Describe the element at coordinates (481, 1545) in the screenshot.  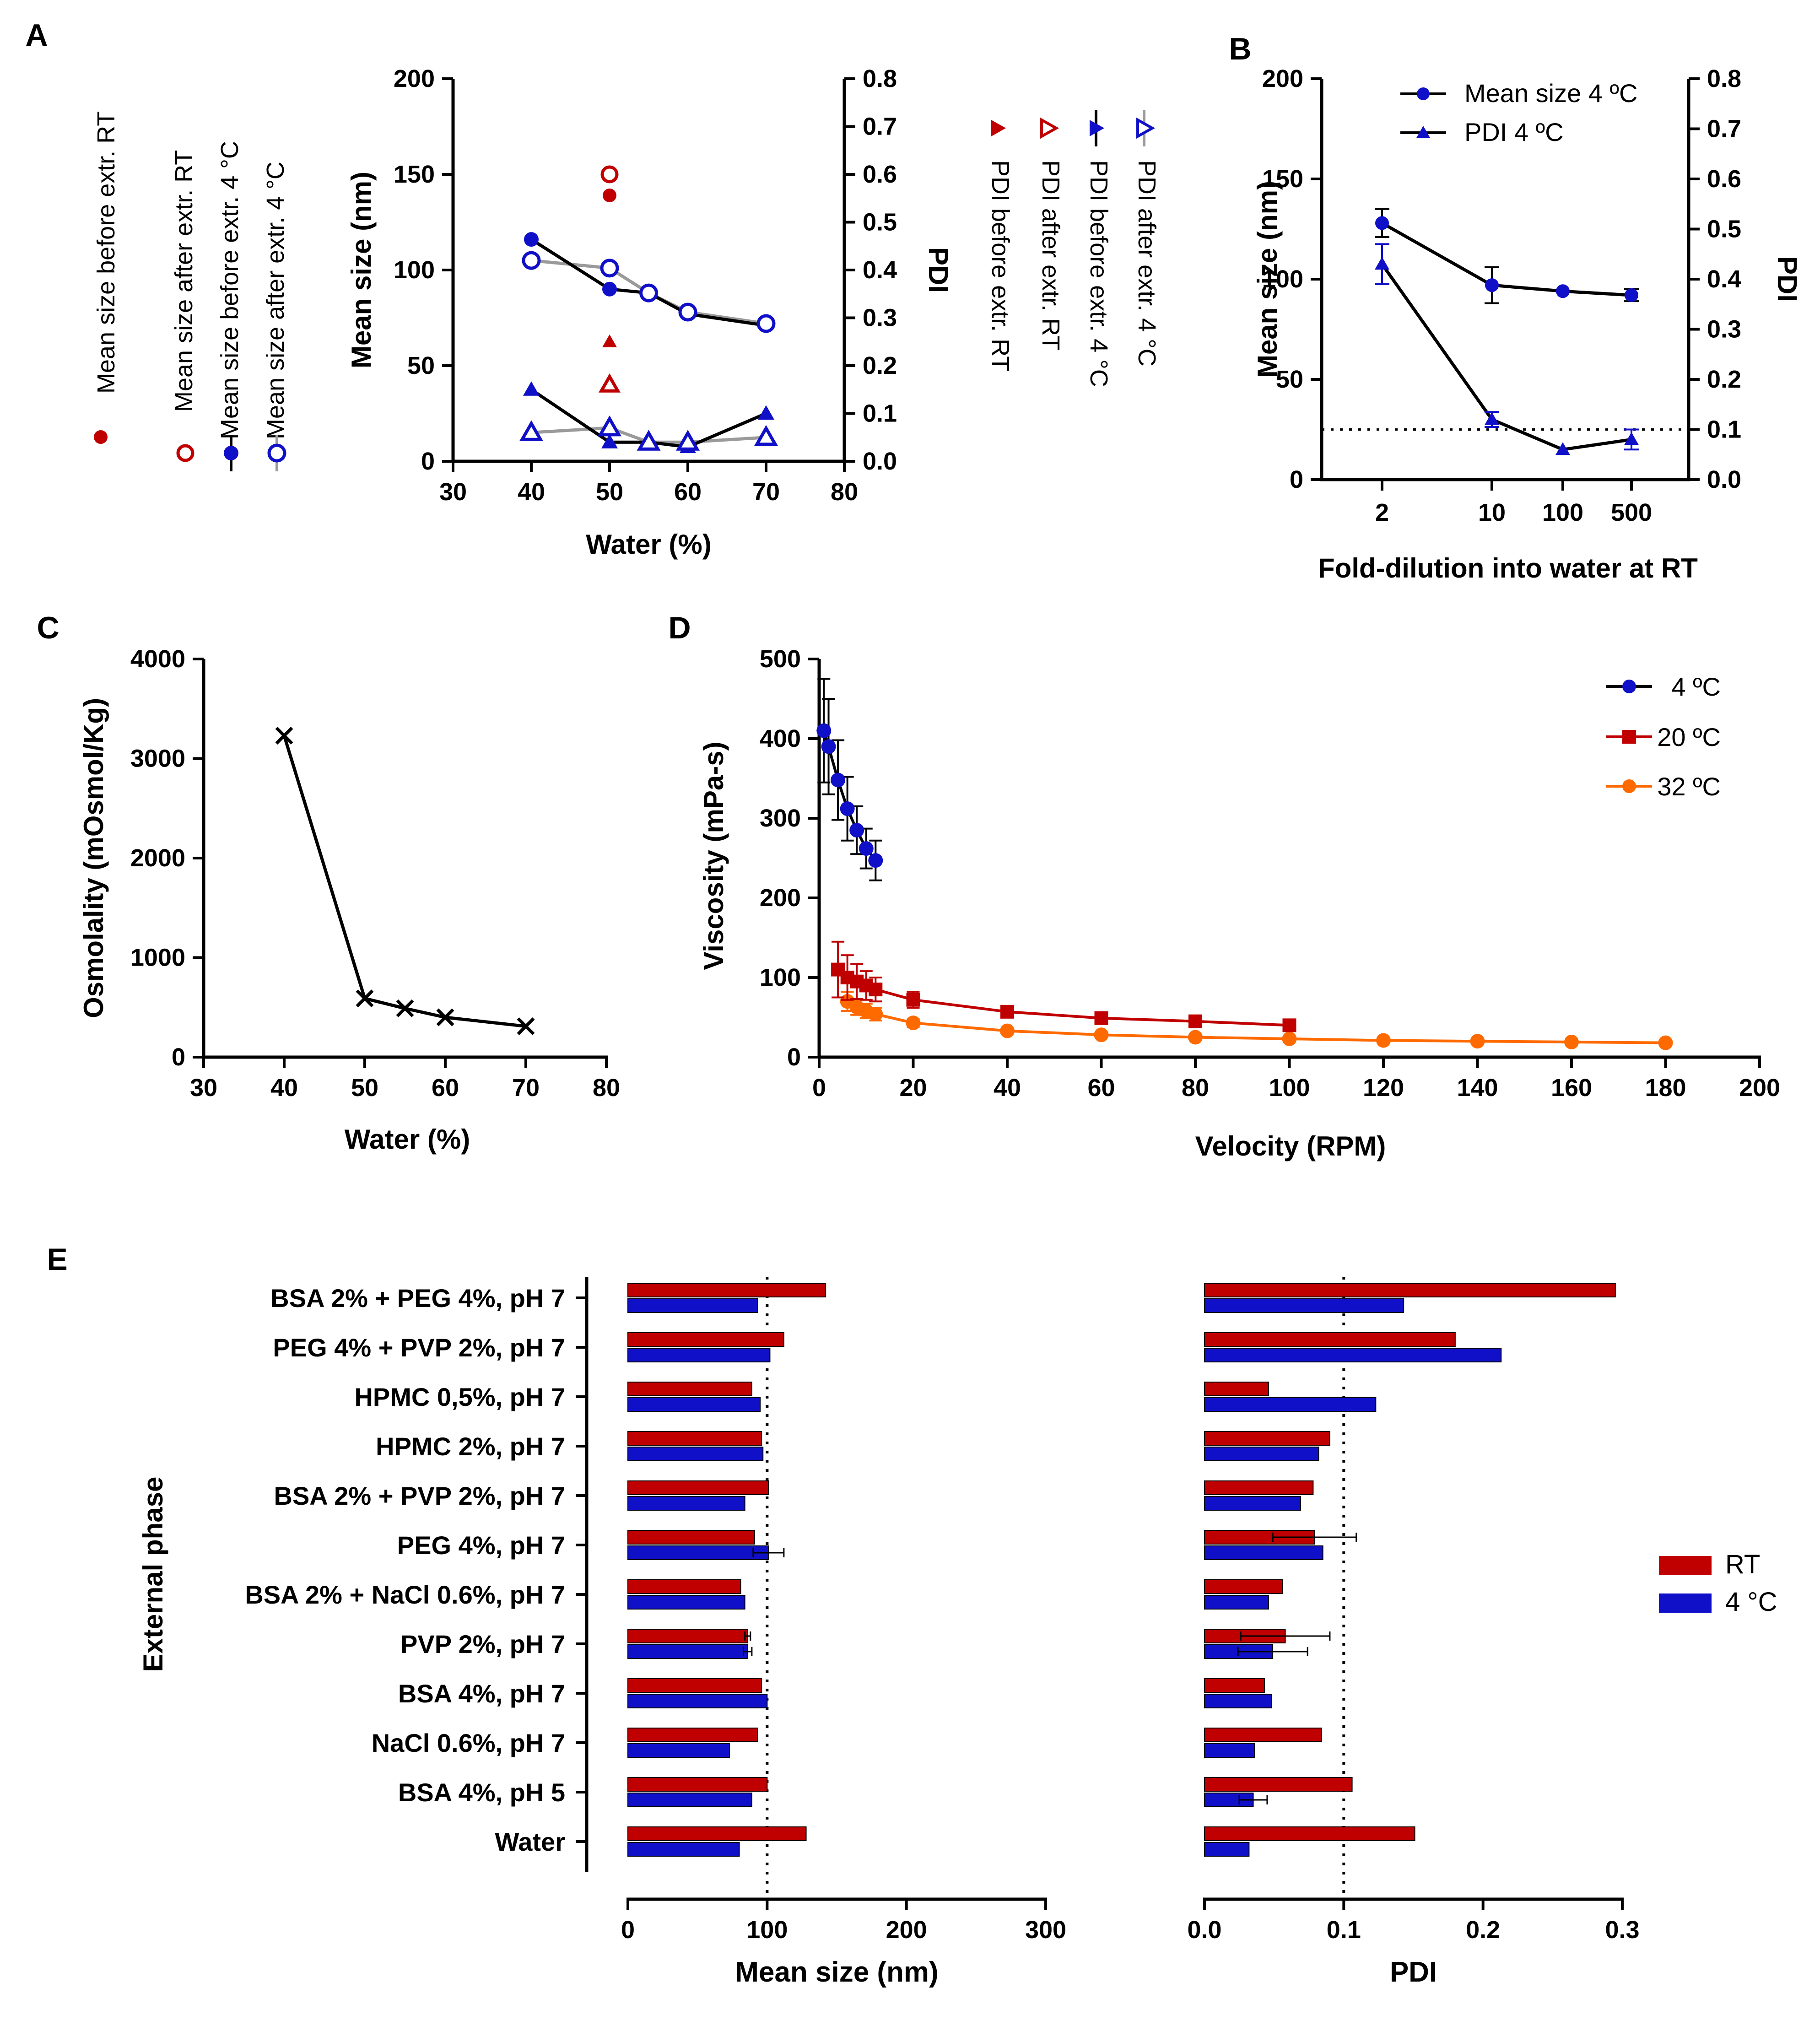
I see `category-label: PEG 4%, pH 7` at that location.